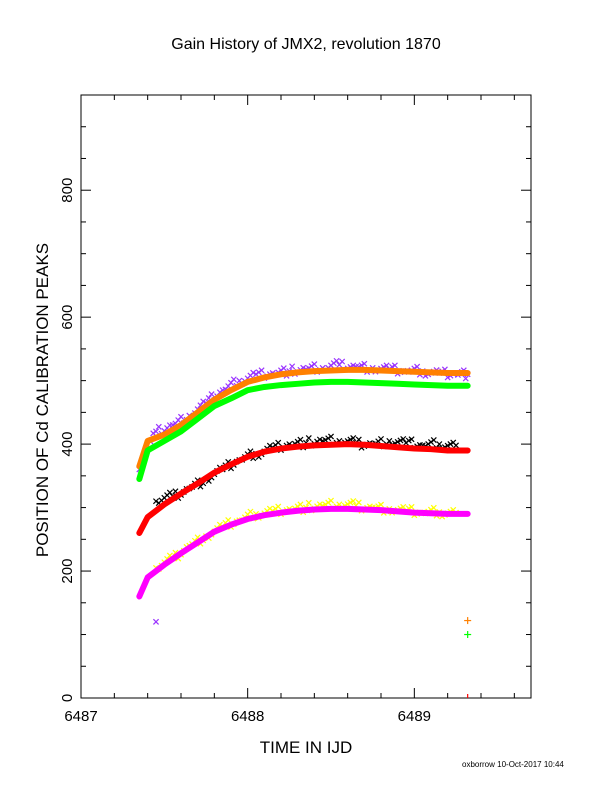 The image size is (612, 792). I want to click on y-tick-label: 600, so click(67, 317).